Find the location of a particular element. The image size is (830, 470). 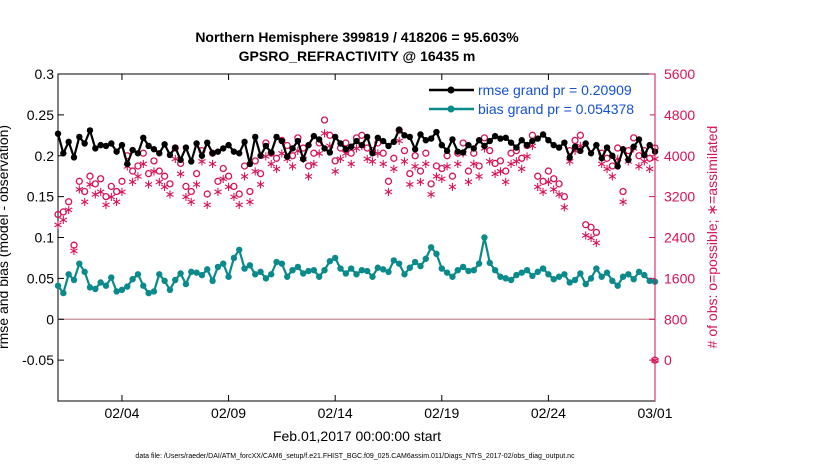

y2-tick-label: 5600 is located at coordinates (679, 74).